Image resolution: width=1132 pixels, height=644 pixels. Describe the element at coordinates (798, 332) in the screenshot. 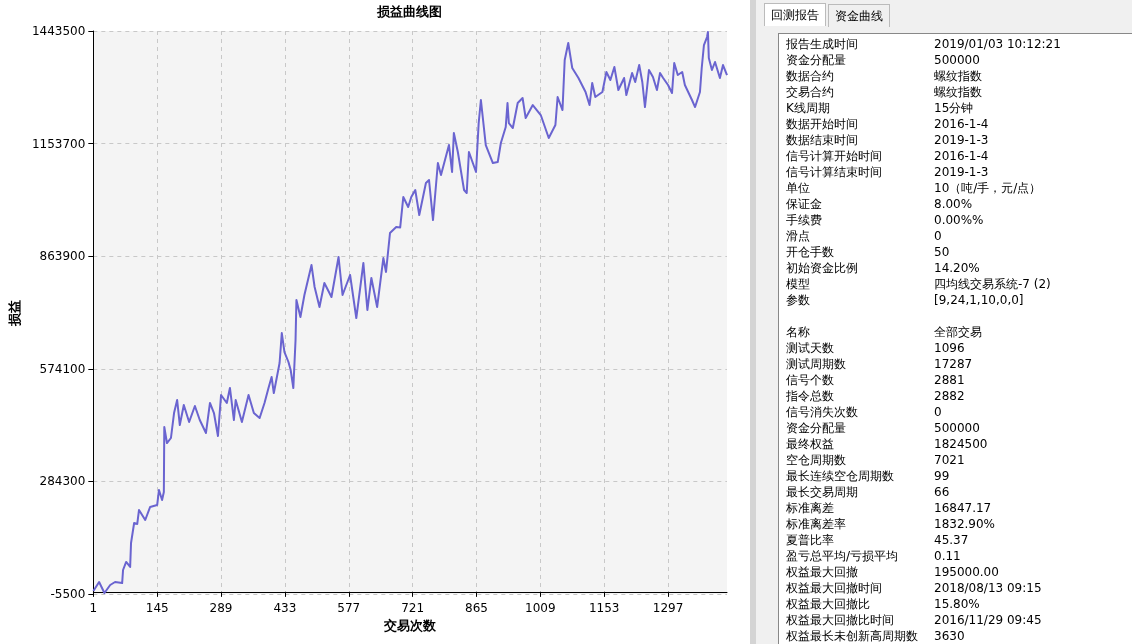

I see `text: 名称` at that location.